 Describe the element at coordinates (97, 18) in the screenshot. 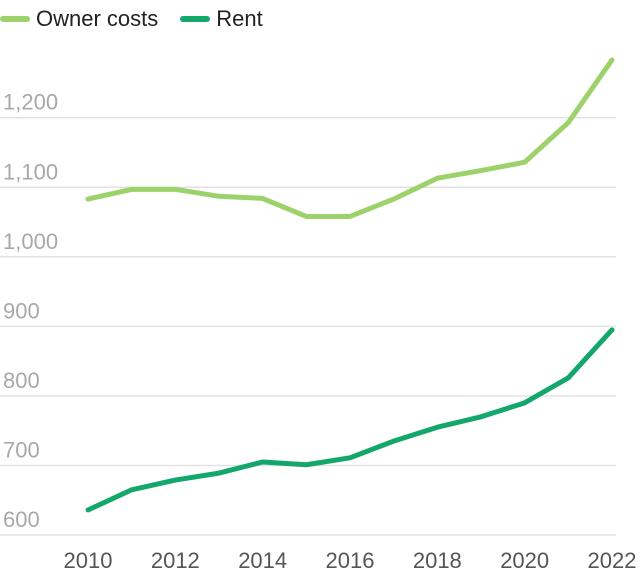

I see `legend-label-owner-costs: Owner costs` at that location.